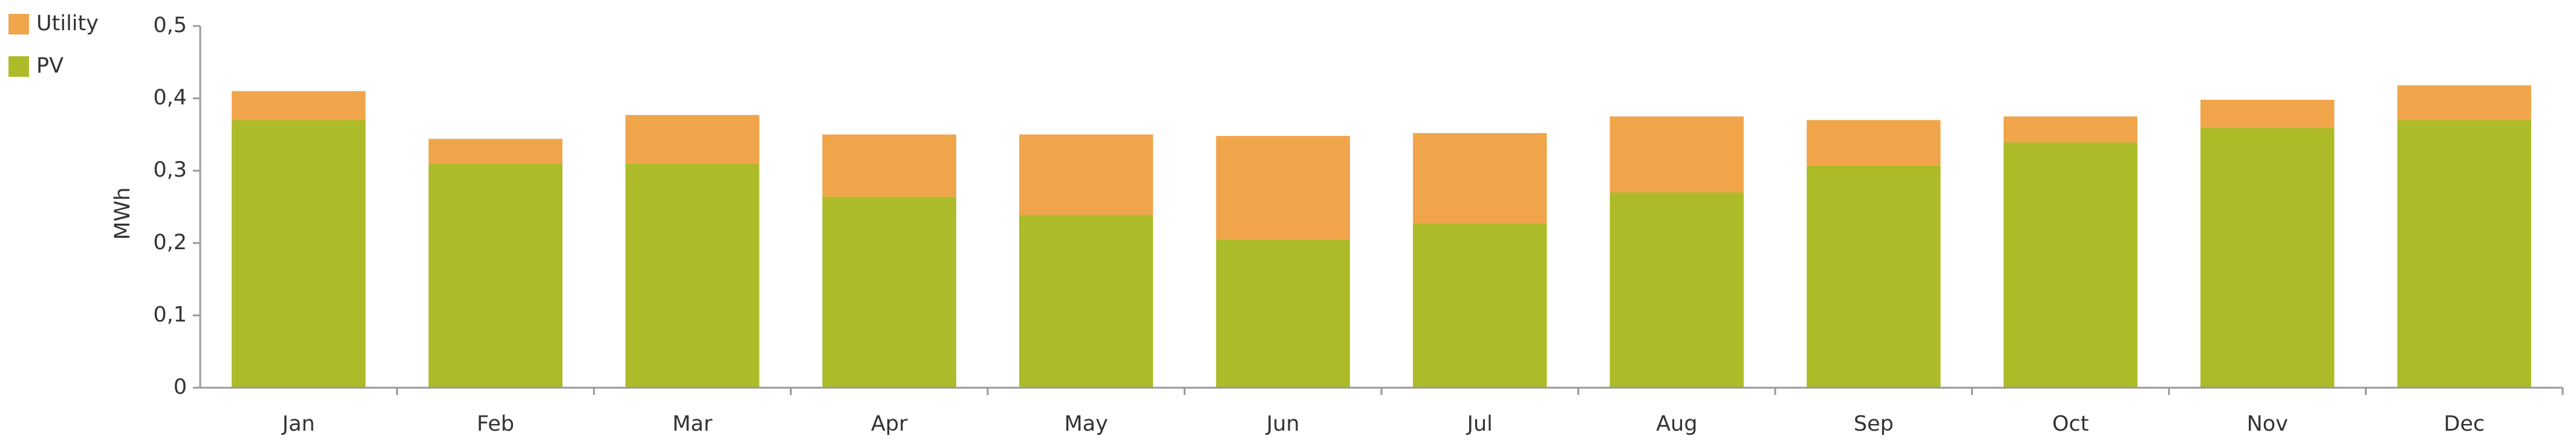  Describe the element at coordinates (693, 424) in the screenshot. I see `x-tick-label: Mar` at that location.